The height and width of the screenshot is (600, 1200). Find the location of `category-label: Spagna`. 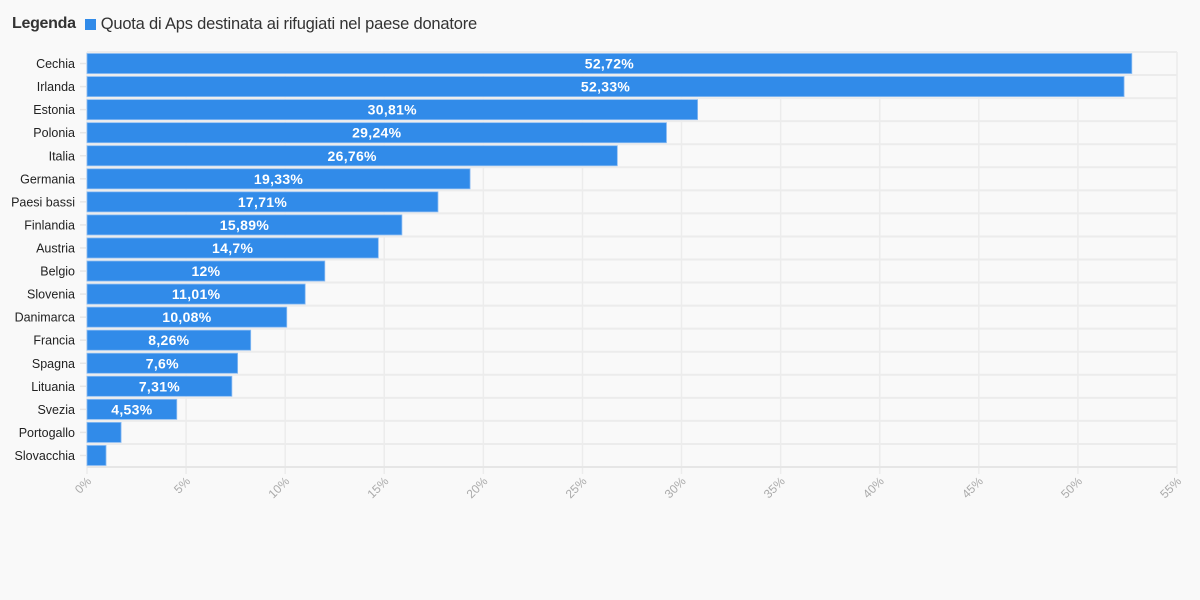

category-label: Spagna is located at coordinates (53, 364).